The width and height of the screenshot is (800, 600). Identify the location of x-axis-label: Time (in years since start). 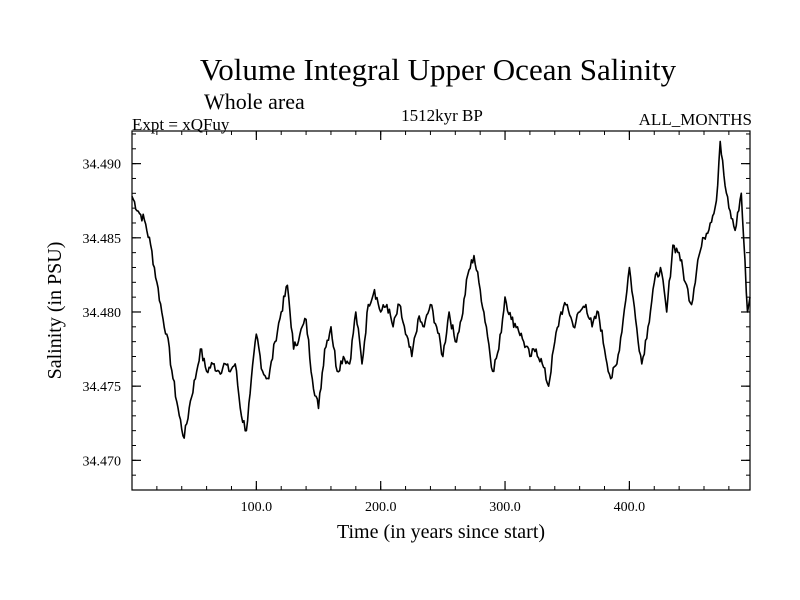
(441, 532).